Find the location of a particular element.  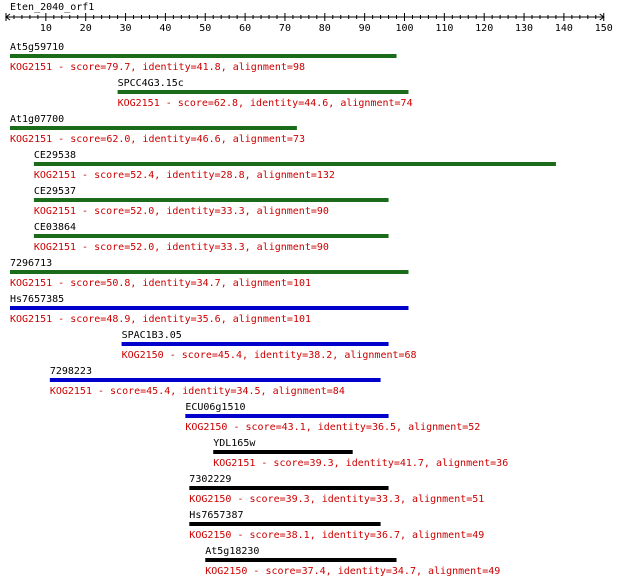

hit-name: SPAC1B3.05 is located at coordinates (152, 335).